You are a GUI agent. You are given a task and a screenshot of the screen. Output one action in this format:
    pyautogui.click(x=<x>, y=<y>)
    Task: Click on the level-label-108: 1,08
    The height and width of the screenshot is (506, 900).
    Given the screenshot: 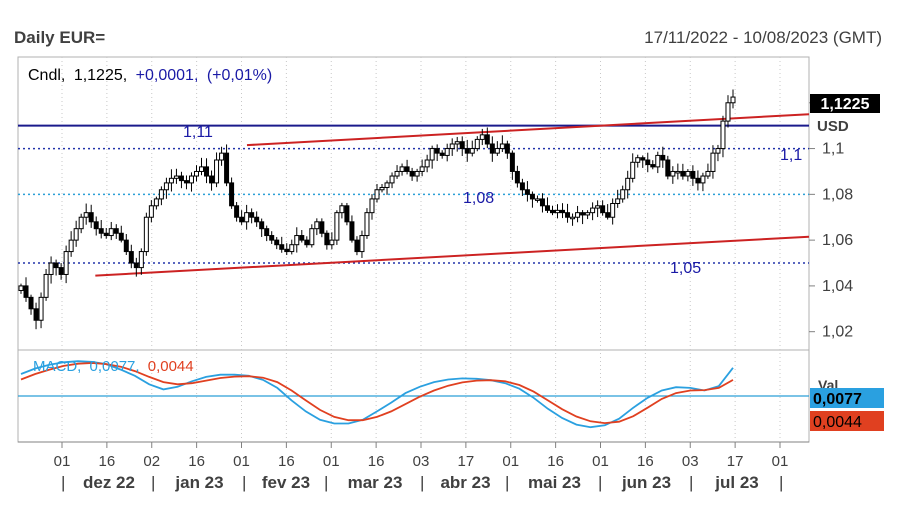 What is the action you would take?
    pyautogui.click(x=478, y=198)
    